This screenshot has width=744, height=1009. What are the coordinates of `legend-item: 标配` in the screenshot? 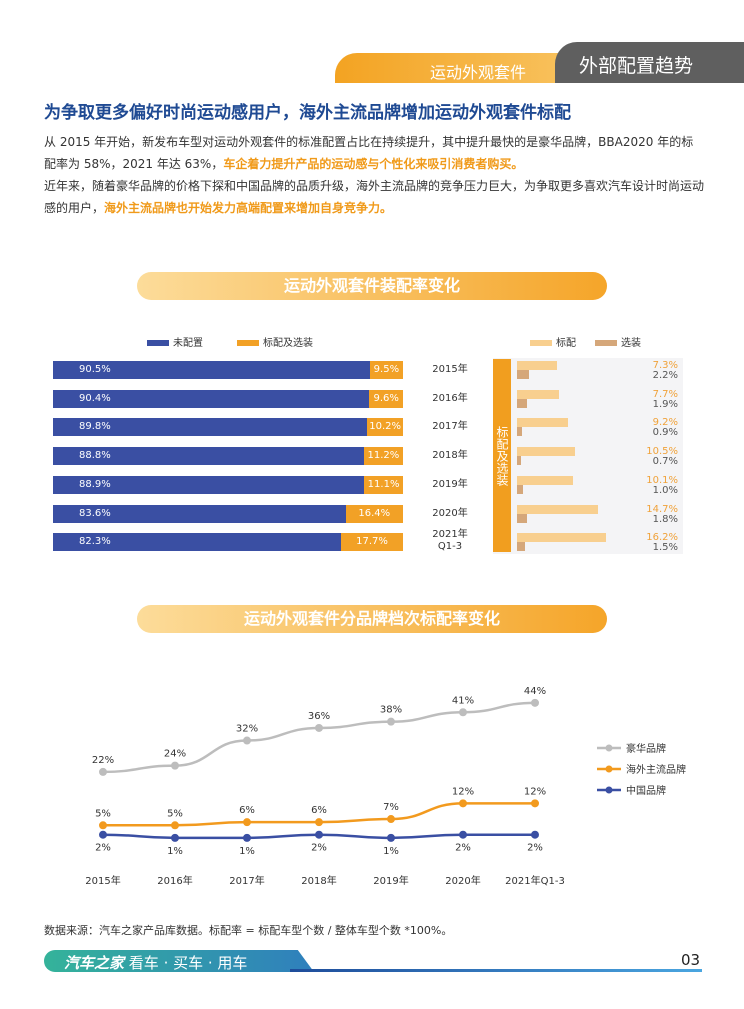 It's located at (553, 341).